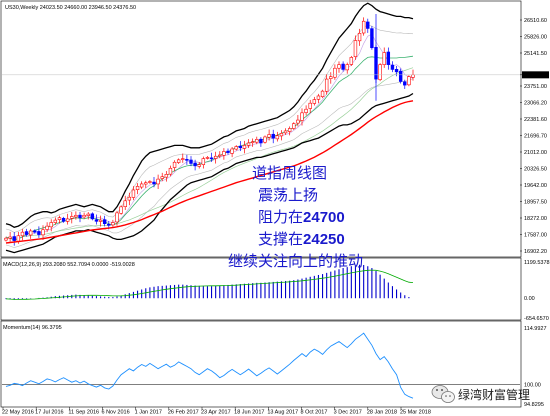  What do you see at coordinates (324, 239) in the screenshot?
I see `overlay-line-4-value: 24250` at bounding box center [324, 239].